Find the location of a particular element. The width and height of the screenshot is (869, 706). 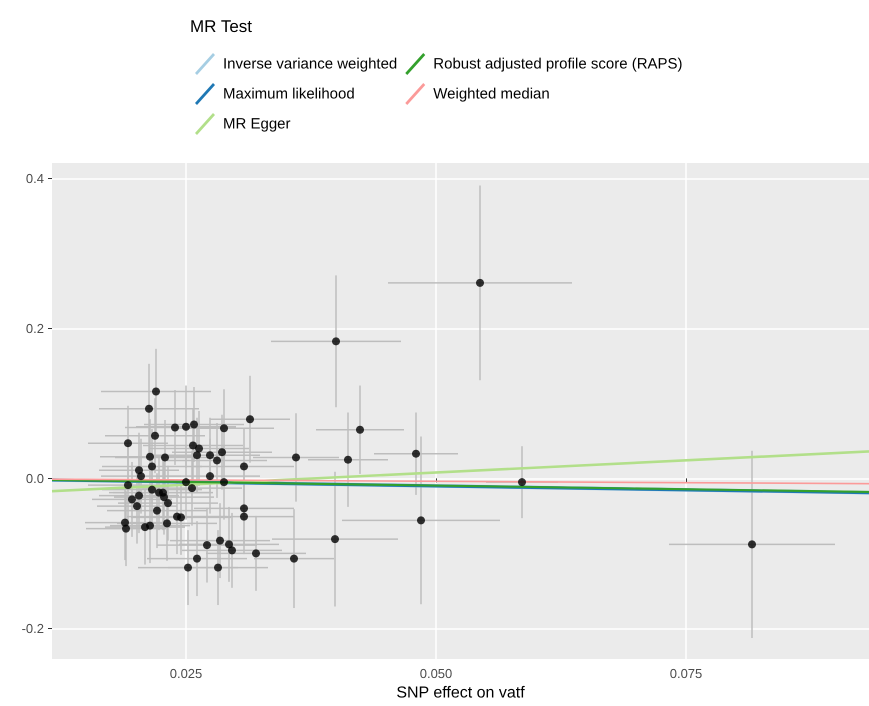

y-tick-label: 0.0 is located at coordinates (35, 478).